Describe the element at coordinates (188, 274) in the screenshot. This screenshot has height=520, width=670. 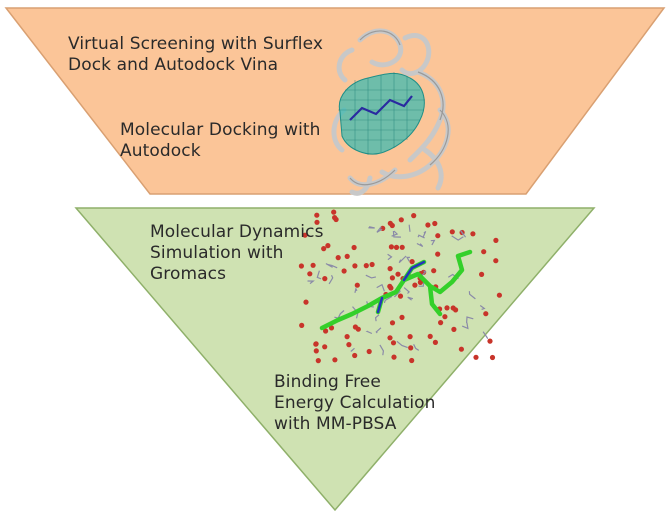
I see `stage-line: Gromacs` at that location.